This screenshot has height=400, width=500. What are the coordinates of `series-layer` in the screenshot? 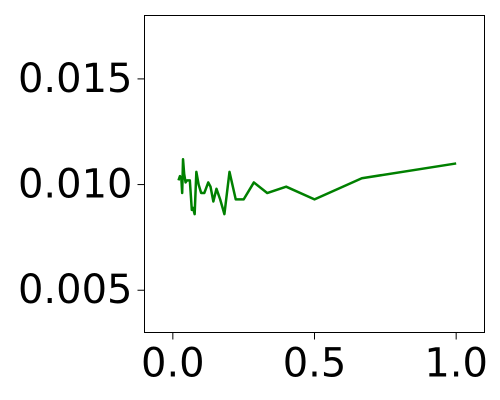 It's located at (317, 186).